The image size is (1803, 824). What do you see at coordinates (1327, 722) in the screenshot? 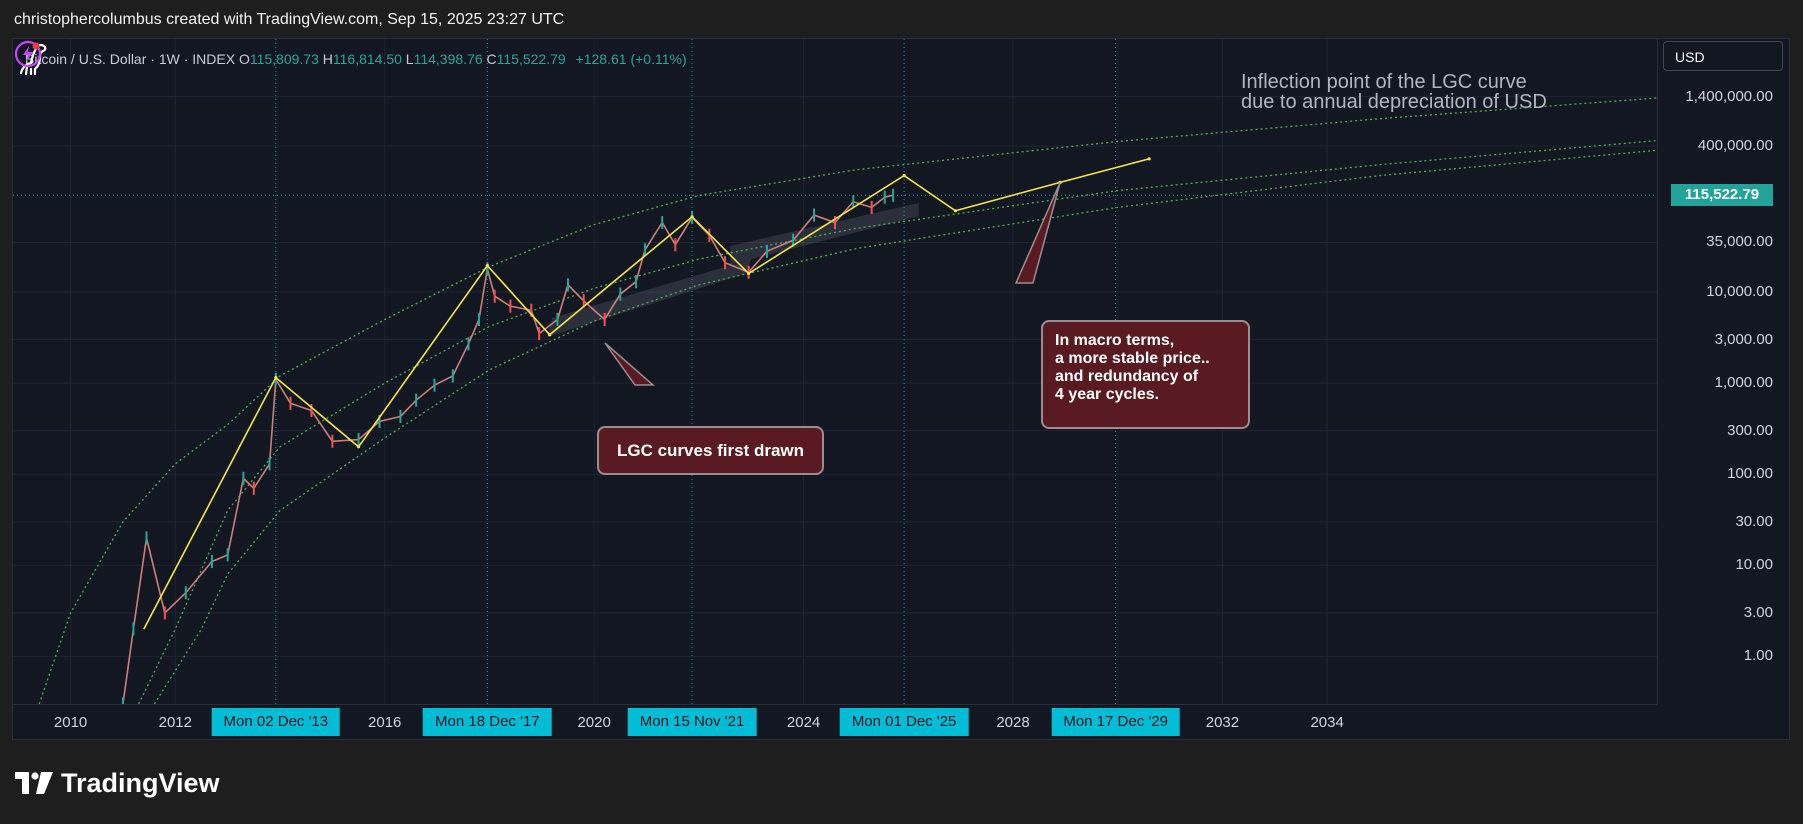
I see `year-tick-label: 2034` at bounding box center [1327, 722].